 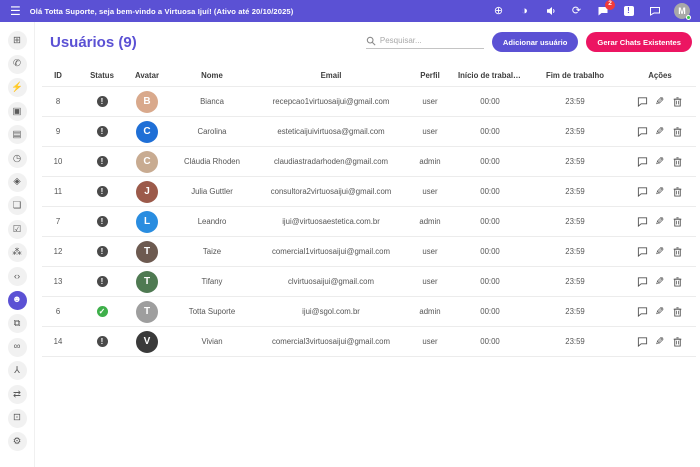 What do you see at coordinates (535, 42) in the screenshot?
I see `add-user-button: Adicionar usuário` at bounding box center [535, 42].